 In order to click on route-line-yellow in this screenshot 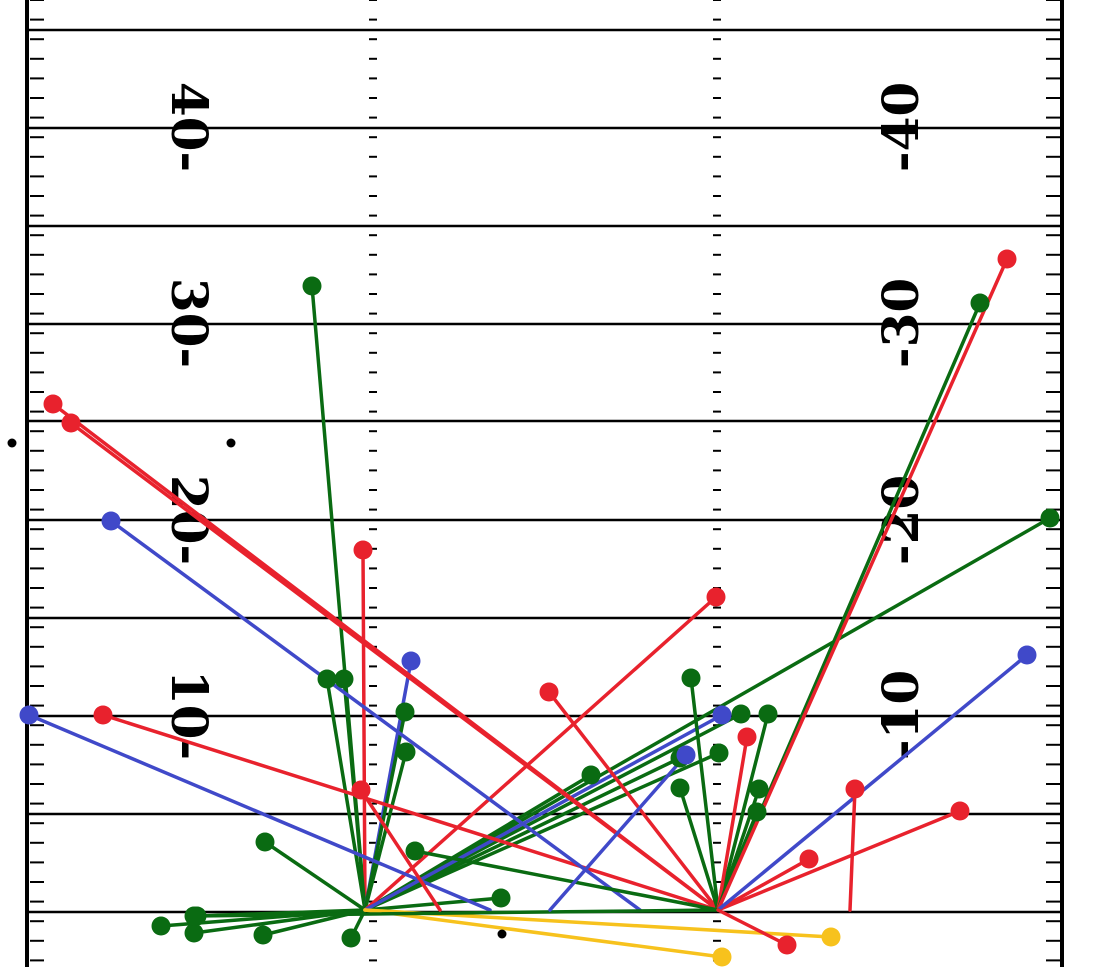, I will do `click(543, 933)`.